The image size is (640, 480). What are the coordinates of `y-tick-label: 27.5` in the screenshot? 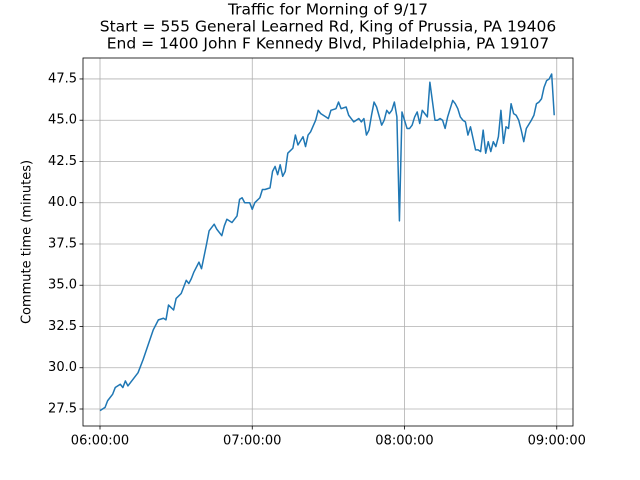 It's located at (62, 409).